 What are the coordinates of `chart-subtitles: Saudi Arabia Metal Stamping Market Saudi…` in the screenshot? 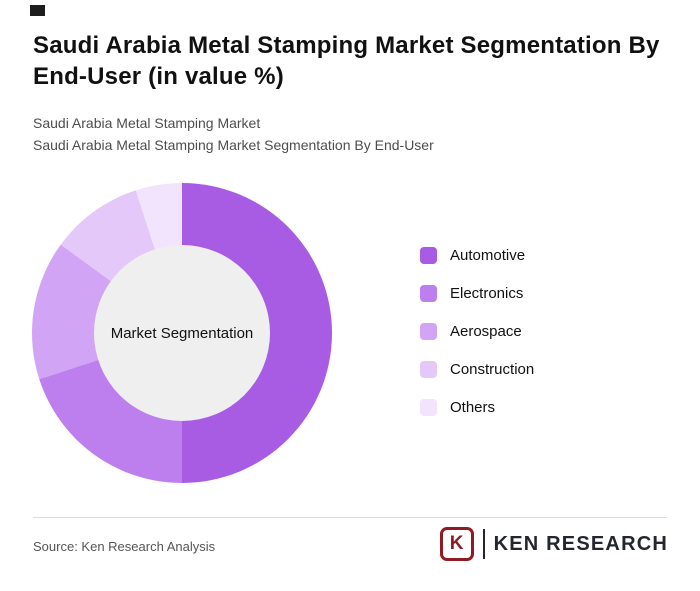 It's located at (233, 134).